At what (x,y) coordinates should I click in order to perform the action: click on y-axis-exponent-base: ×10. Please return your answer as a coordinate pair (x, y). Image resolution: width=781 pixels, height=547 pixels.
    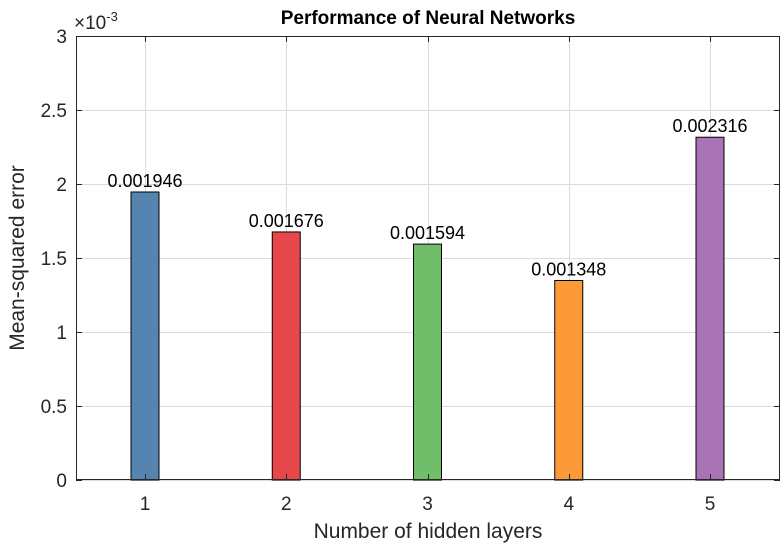
    Looking at the image, I should click on (90, 23).